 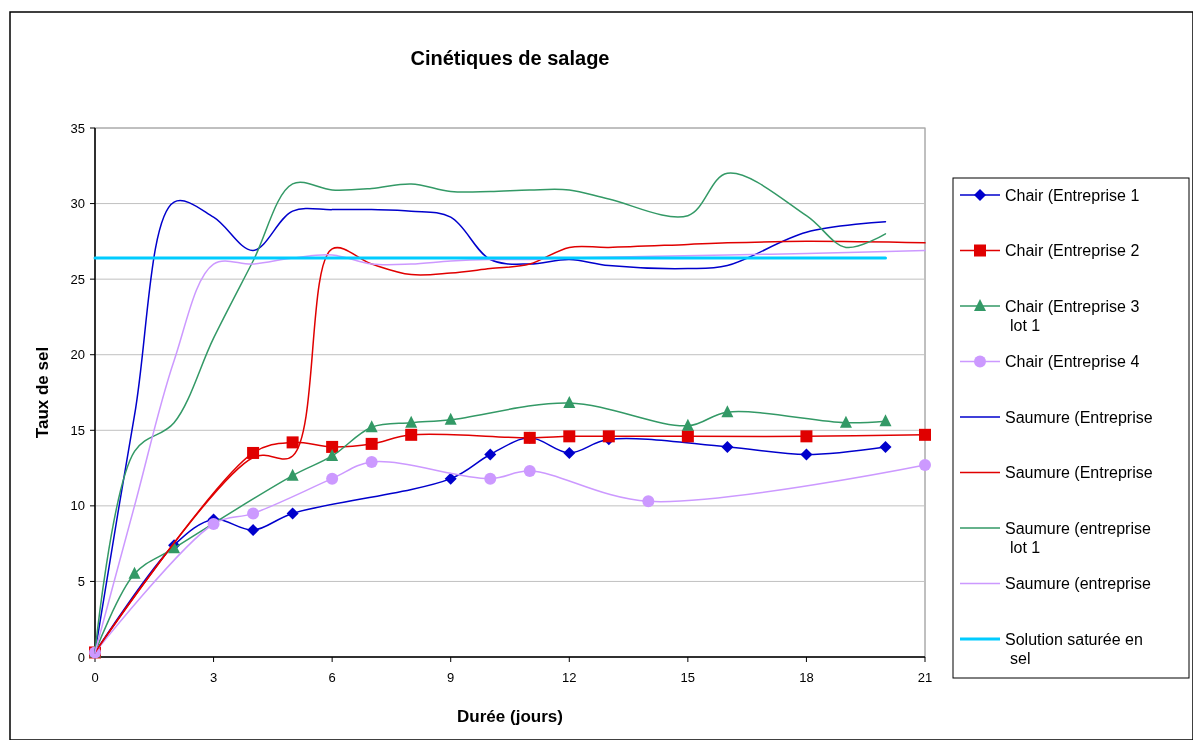 I want to click on y-tick-label: 15, so click(x=77, y=430).